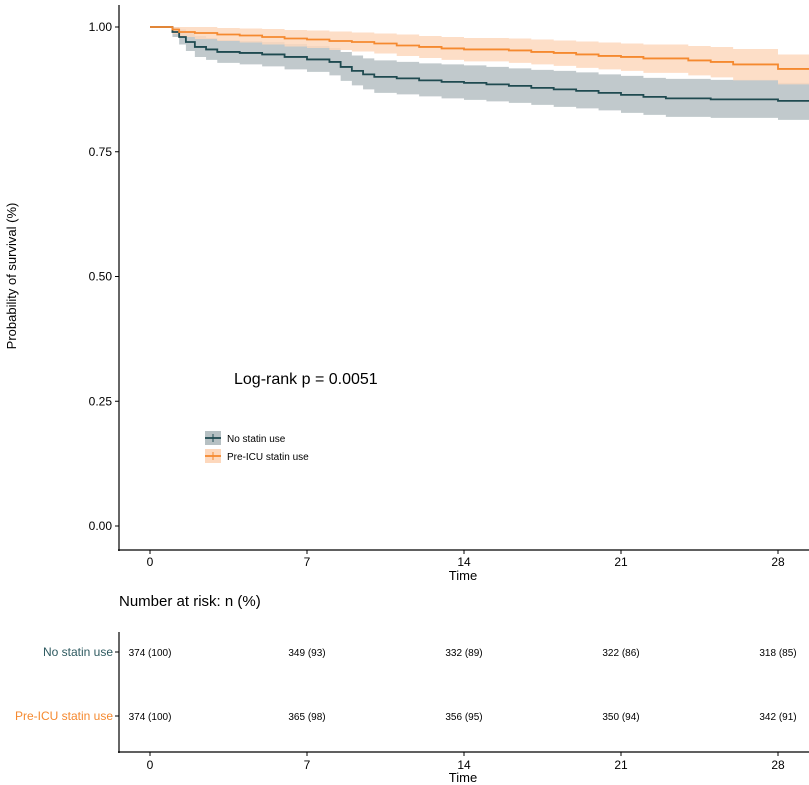  Describe the element at coordinates (463, 575) in the screenshot. I see `x-axis-label: Time` at that location.